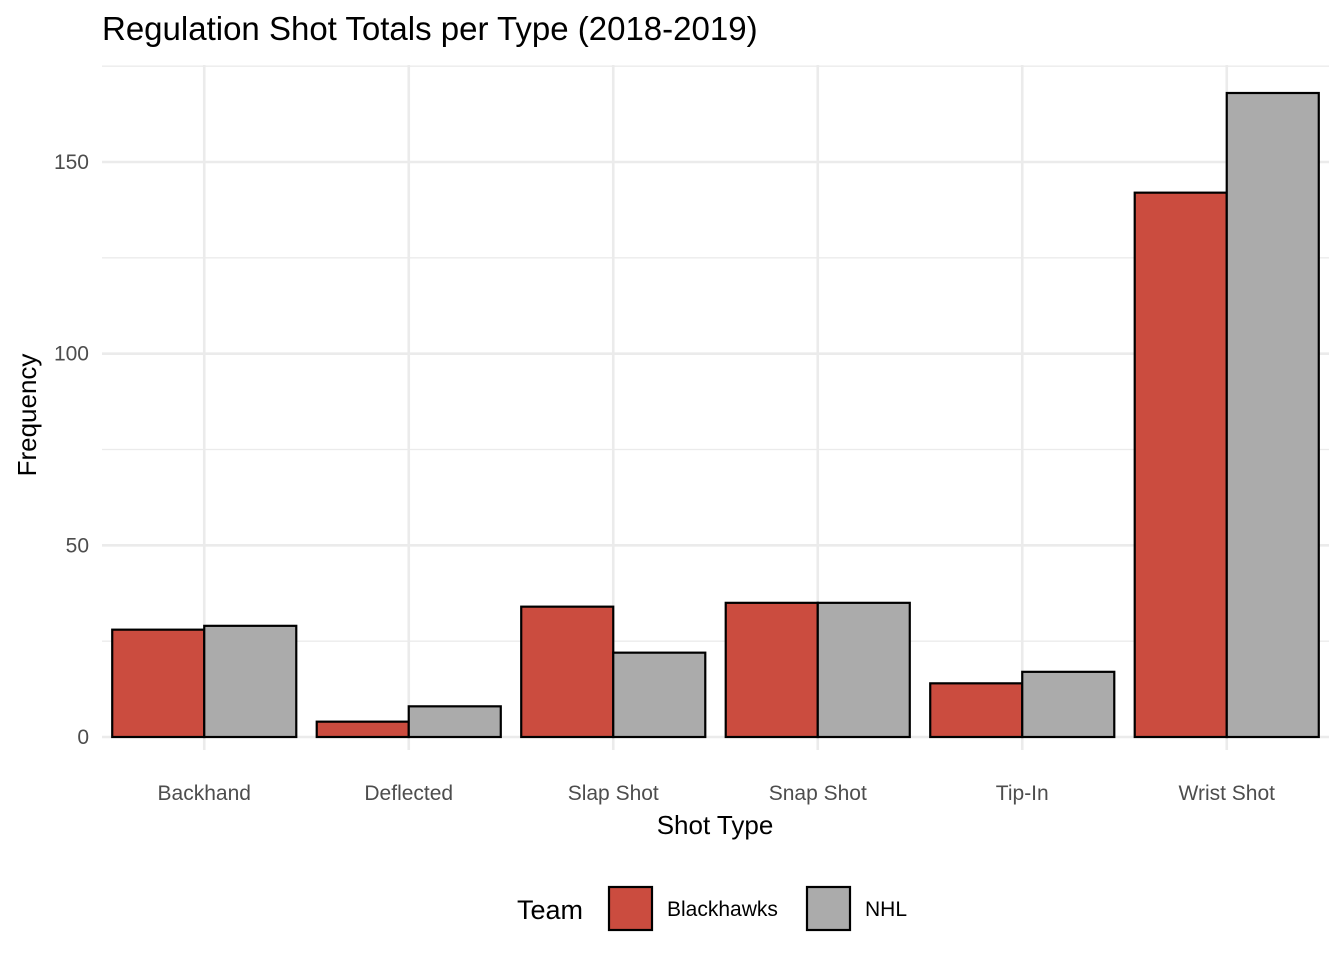  What do you see at coordinates (250, 681) in the screenshot?
I see `bar-nhl-backhand` at bounding box center [250, 681].